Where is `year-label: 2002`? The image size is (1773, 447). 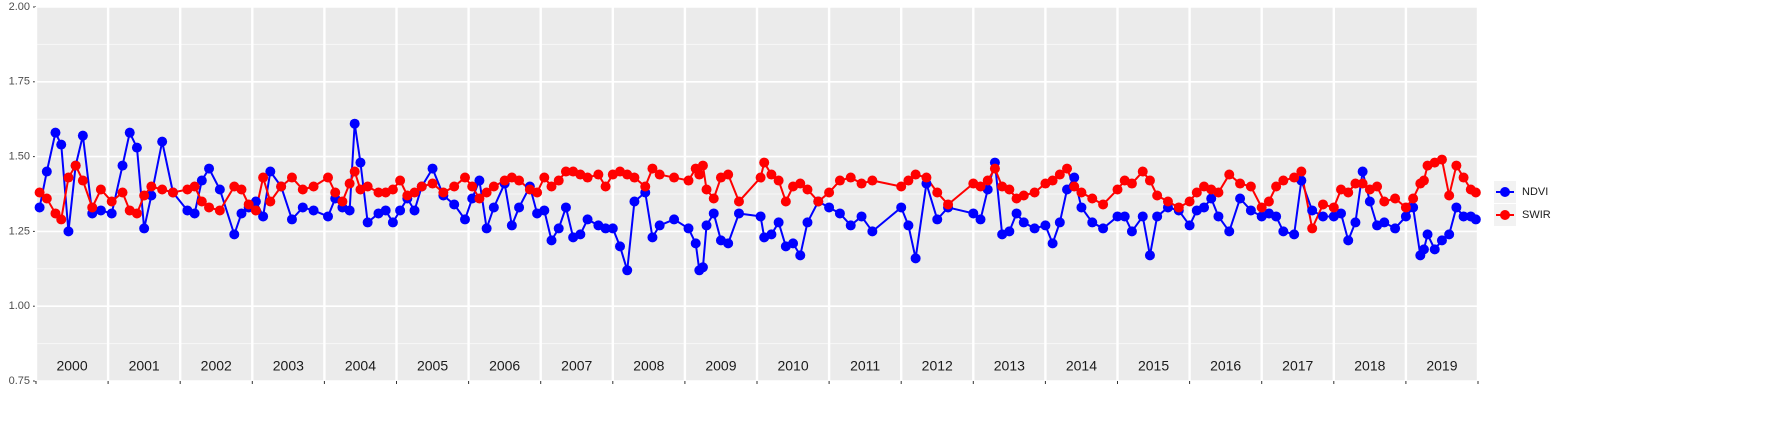 year-label: 2002 is located at coordinates (216, 366).